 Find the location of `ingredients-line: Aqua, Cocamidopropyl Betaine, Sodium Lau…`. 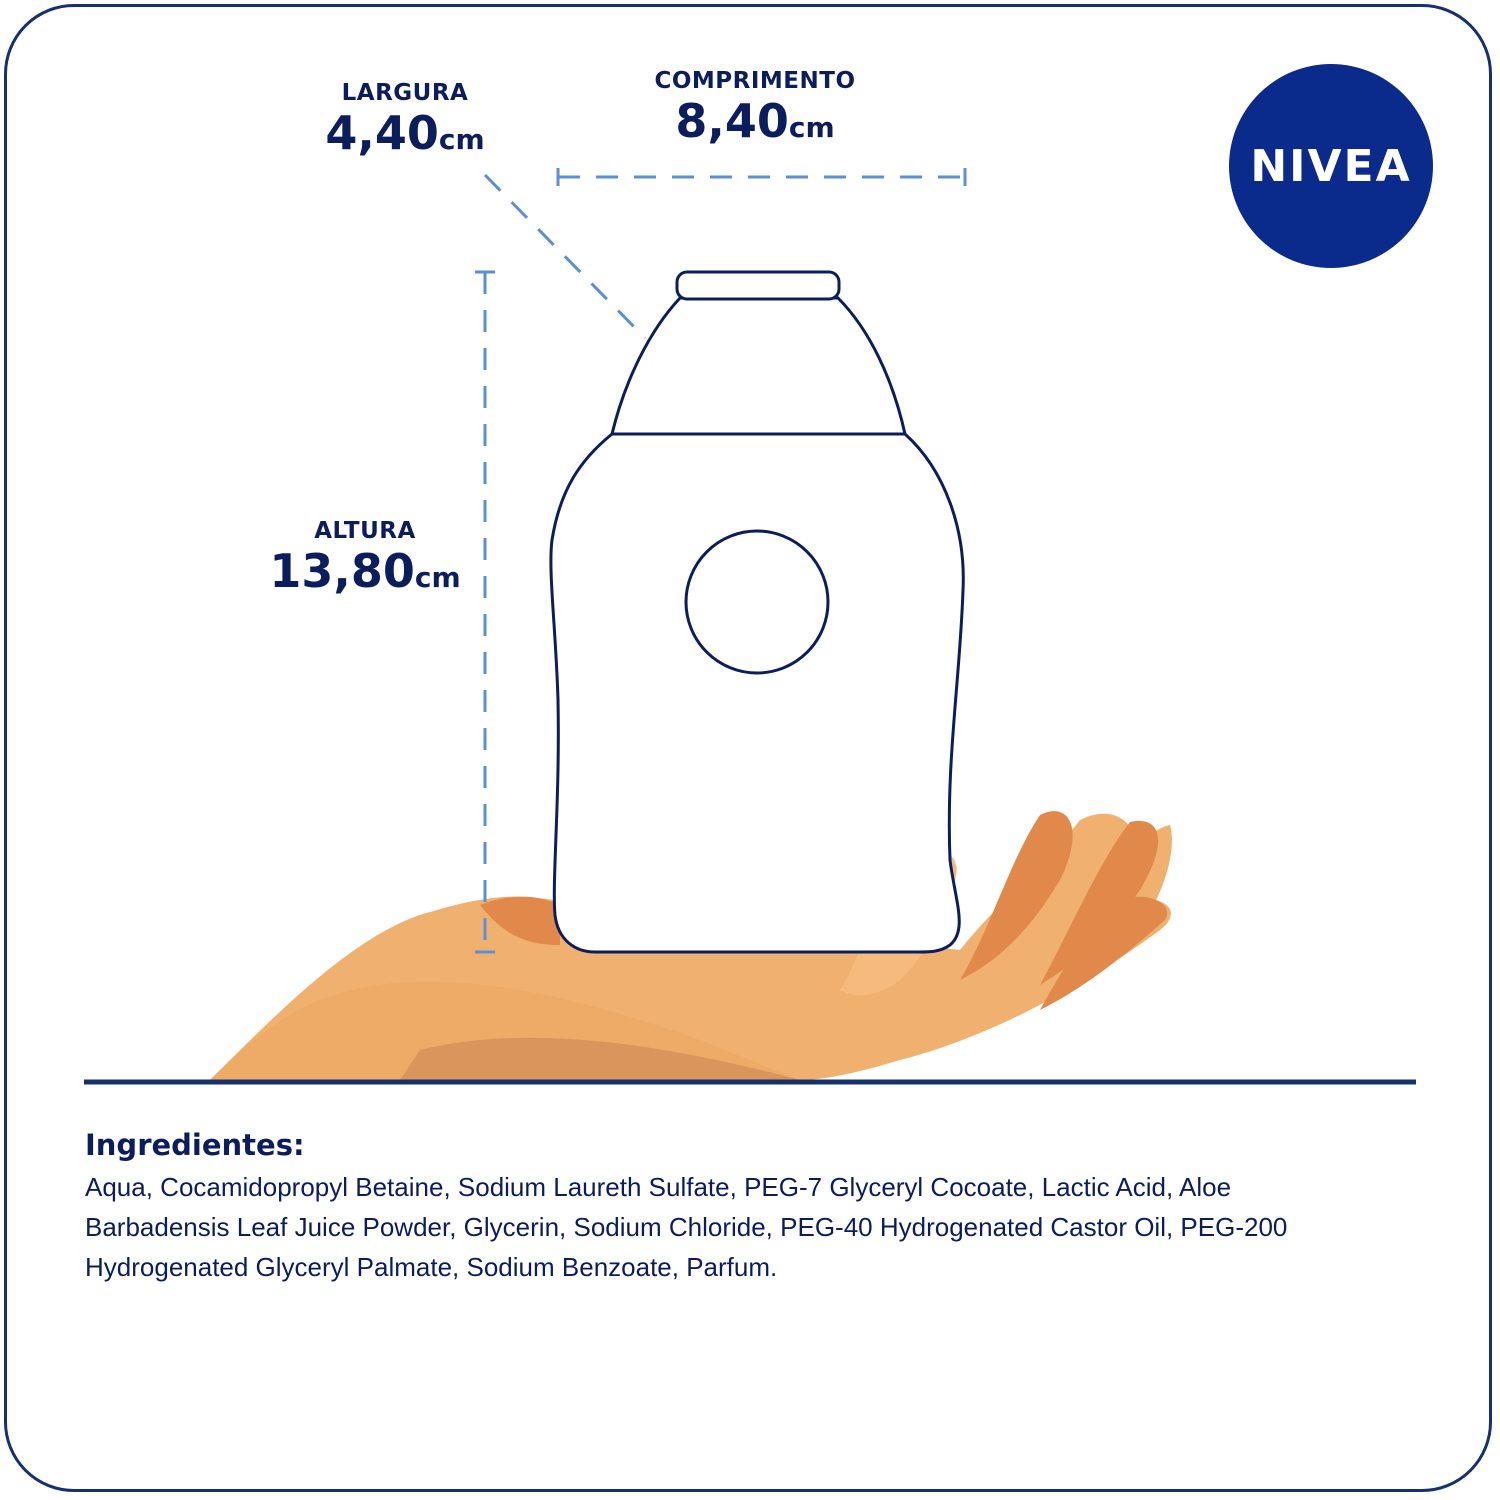

ingredients-line: Aqua, Cocamidopropyl Betaine, Sodium Lau… is located at coordinates (658, 1187).